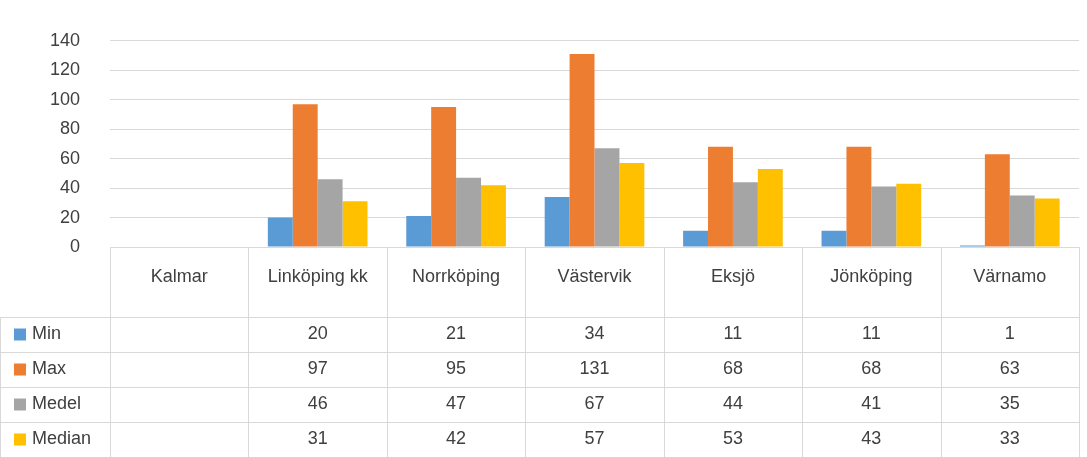 This screenshot has width=1087, height=457. What do you see at coordinates (75, 245) in the screenshot?
I see `y-tick-label: 0` at bounding box center [75, 245].